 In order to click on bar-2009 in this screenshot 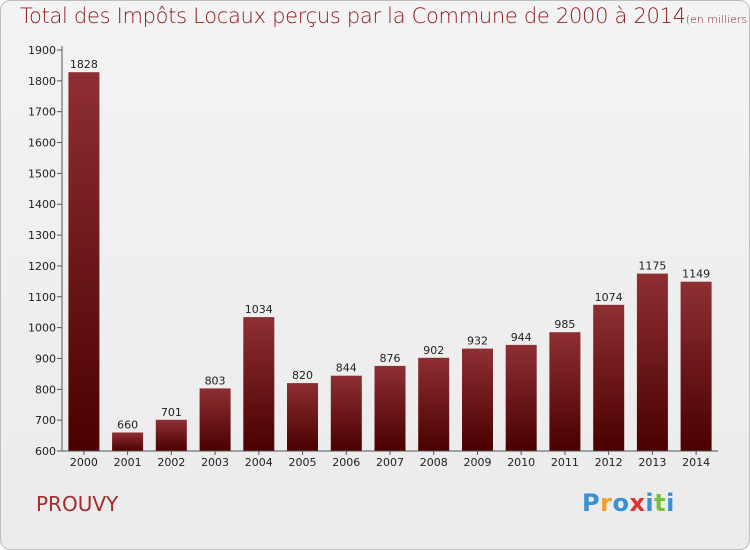, I will do `click(477, 399)`.